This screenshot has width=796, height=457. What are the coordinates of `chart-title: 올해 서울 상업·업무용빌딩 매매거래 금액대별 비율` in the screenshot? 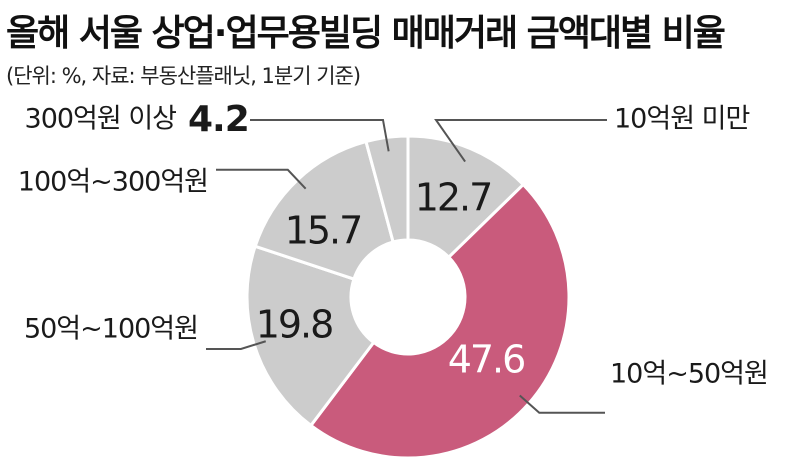 It's located at (366, 33).